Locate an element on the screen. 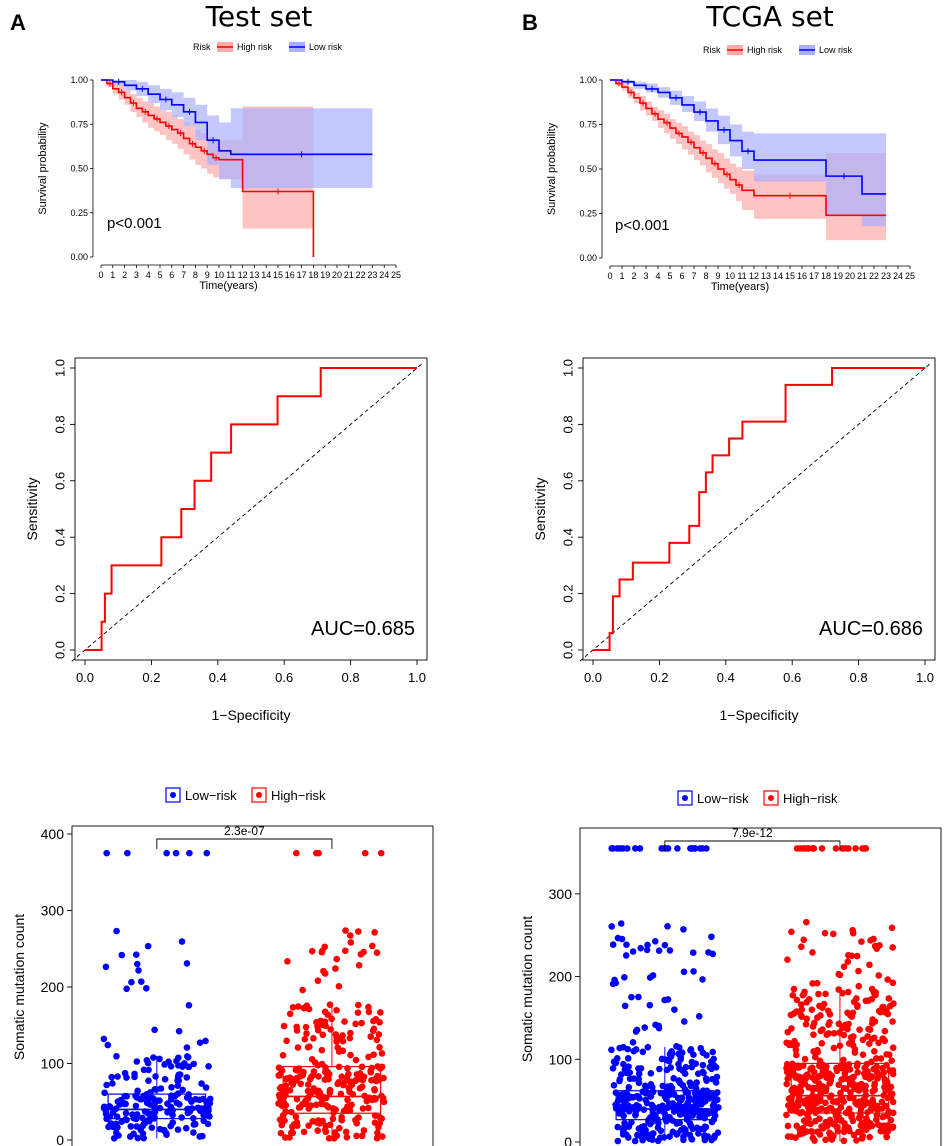 The height and width of the screenshot is (1146, 948). survival-curve-high-b is located at coordinates (748, 148).